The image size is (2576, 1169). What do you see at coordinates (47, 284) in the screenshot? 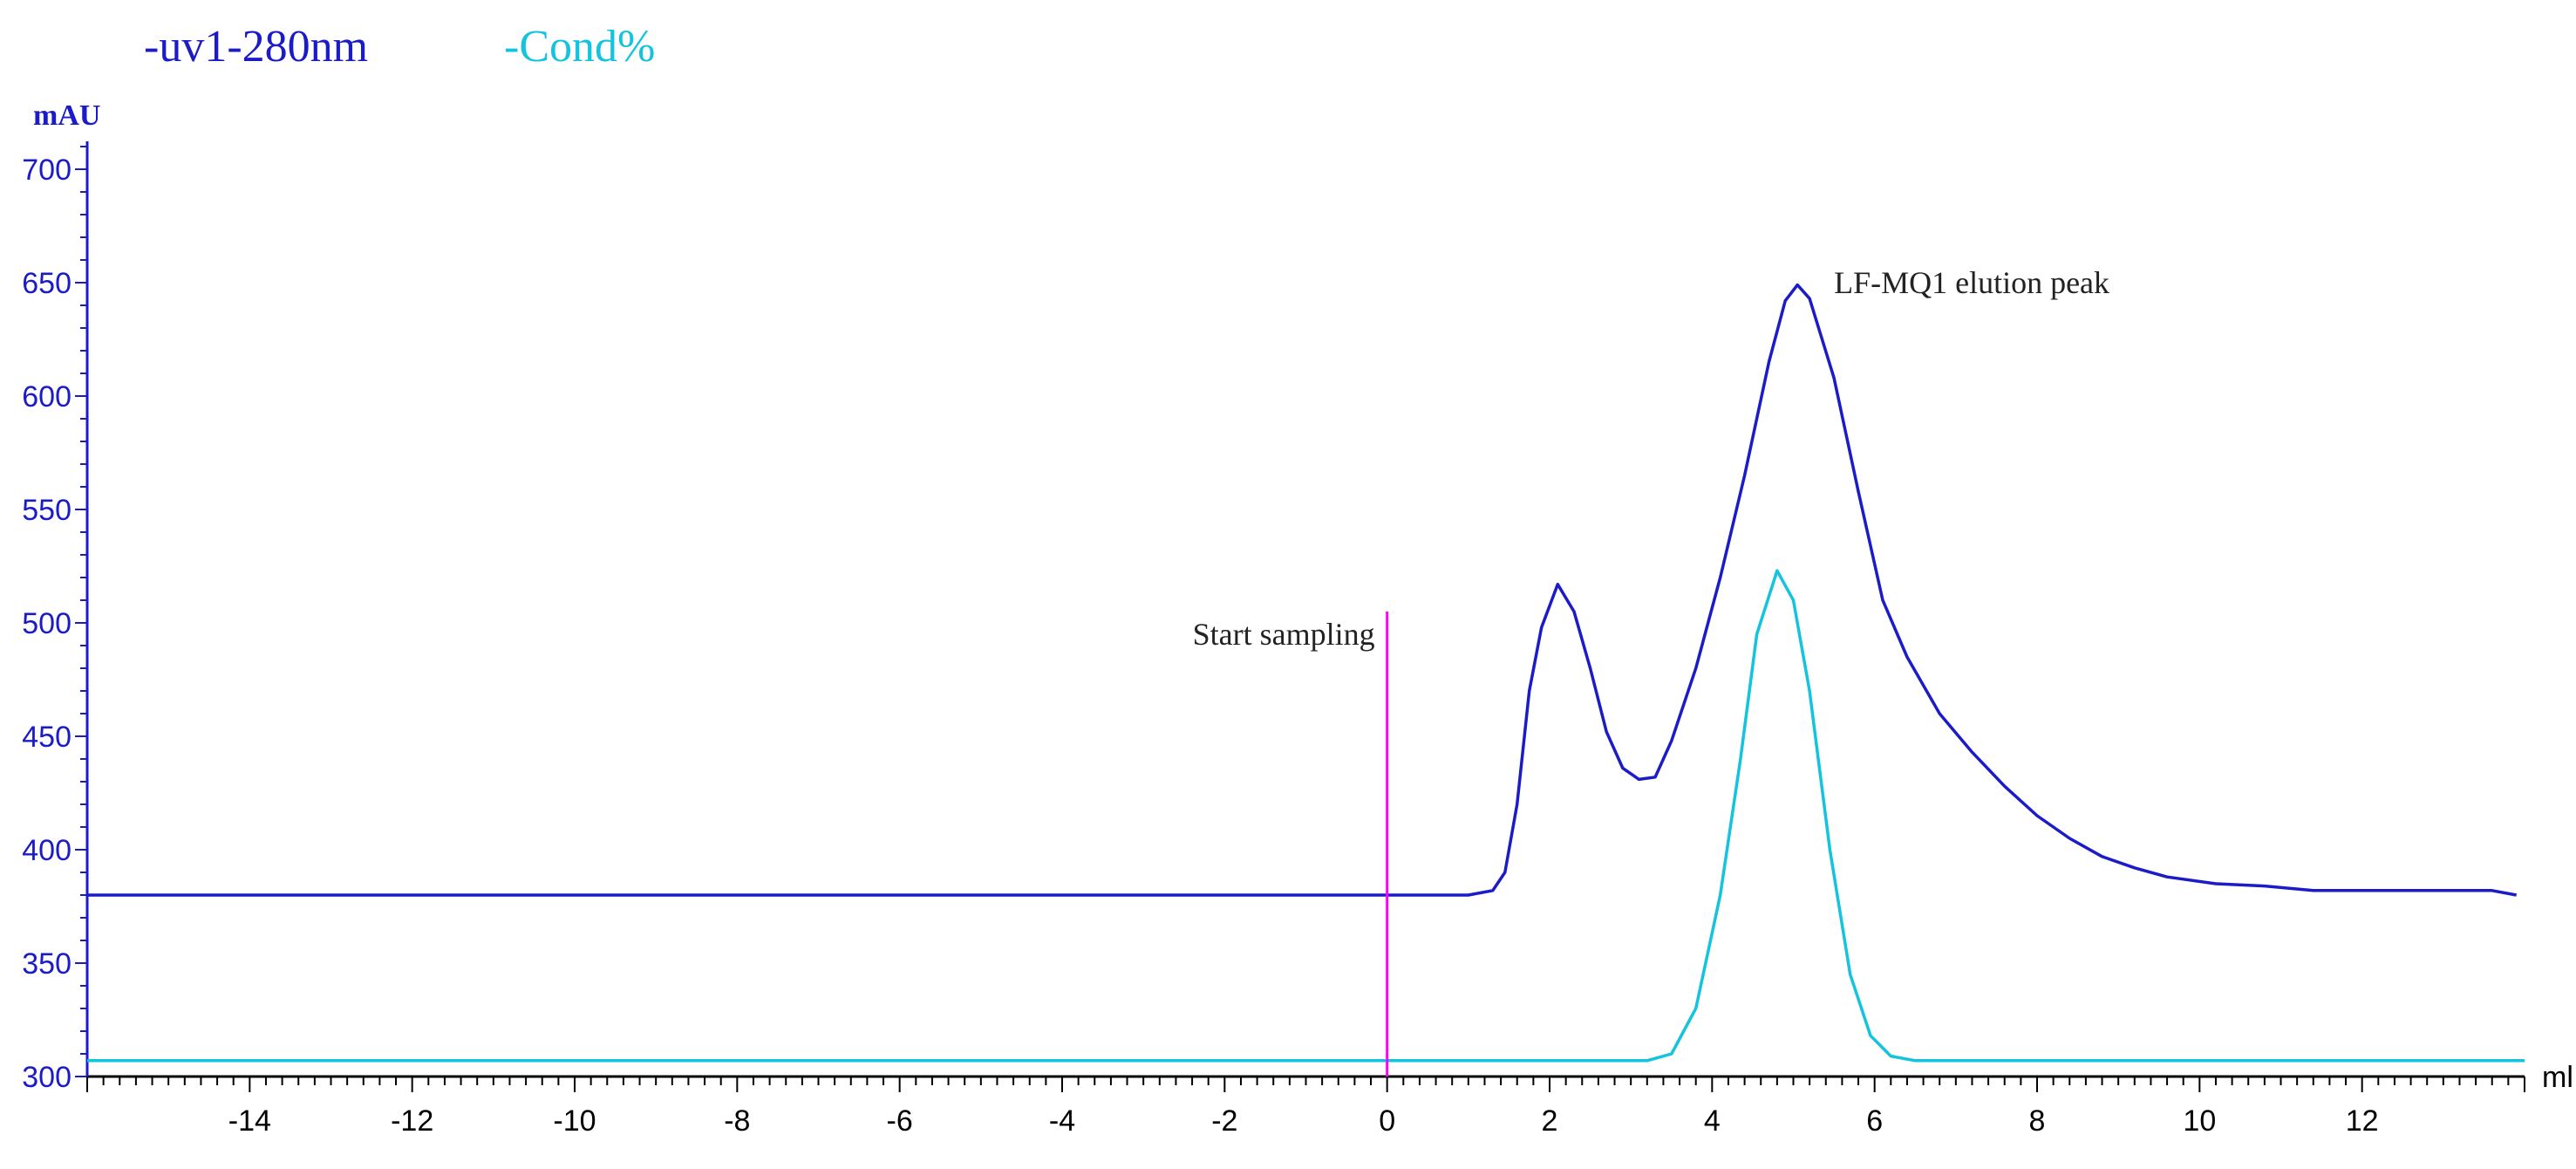
I see `y-tick-label: 650` at bounding box center [47, 284].